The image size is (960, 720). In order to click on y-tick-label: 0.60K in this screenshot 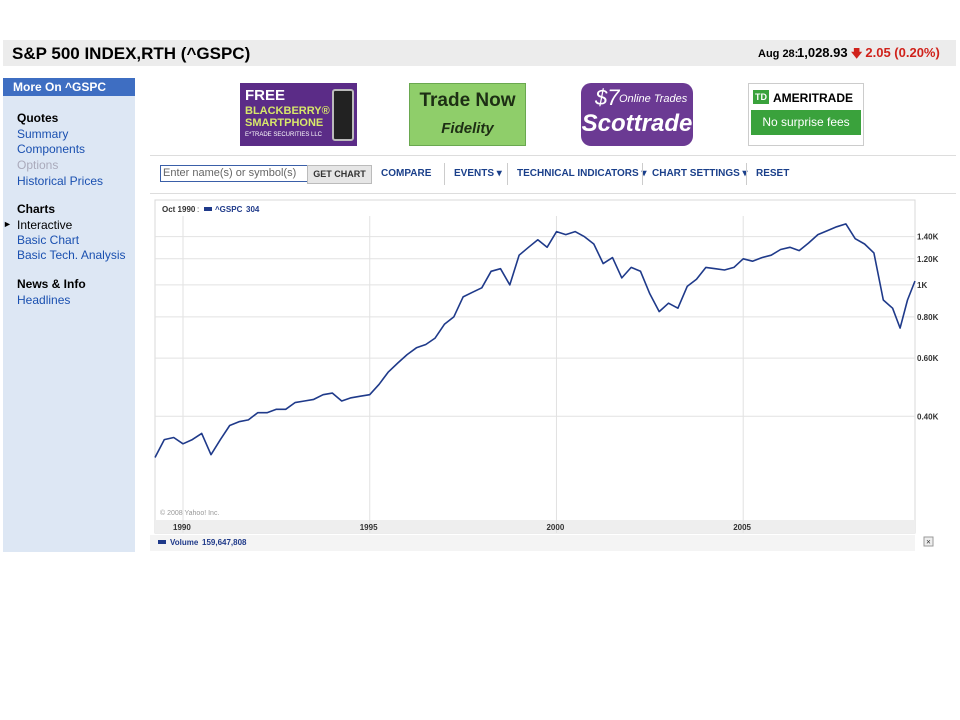, I will do `click(928, 358)`.